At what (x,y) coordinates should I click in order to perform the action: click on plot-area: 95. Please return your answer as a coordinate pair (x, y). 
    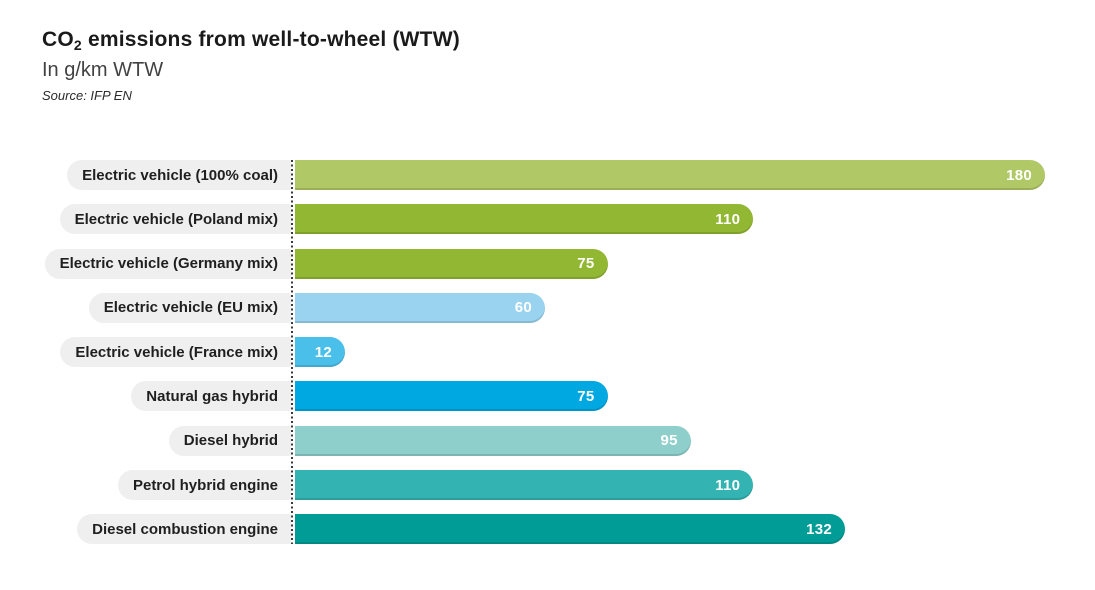
    Looking at the image, I should click on (670, 440).